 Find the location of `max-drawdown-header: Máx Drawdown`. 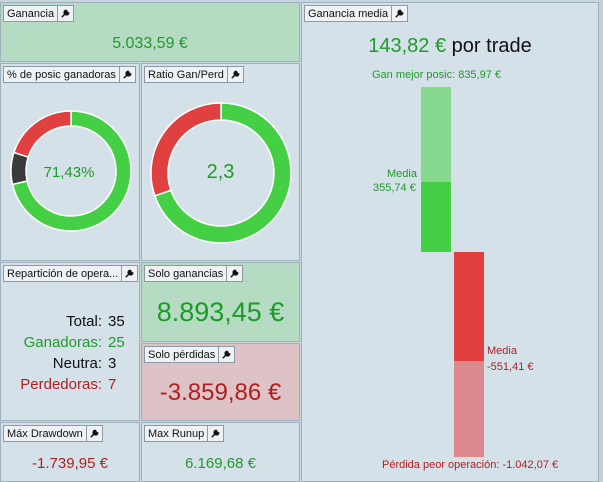

max-drawdown-header: Máx Drawdown is located at coordinates (53, 433).